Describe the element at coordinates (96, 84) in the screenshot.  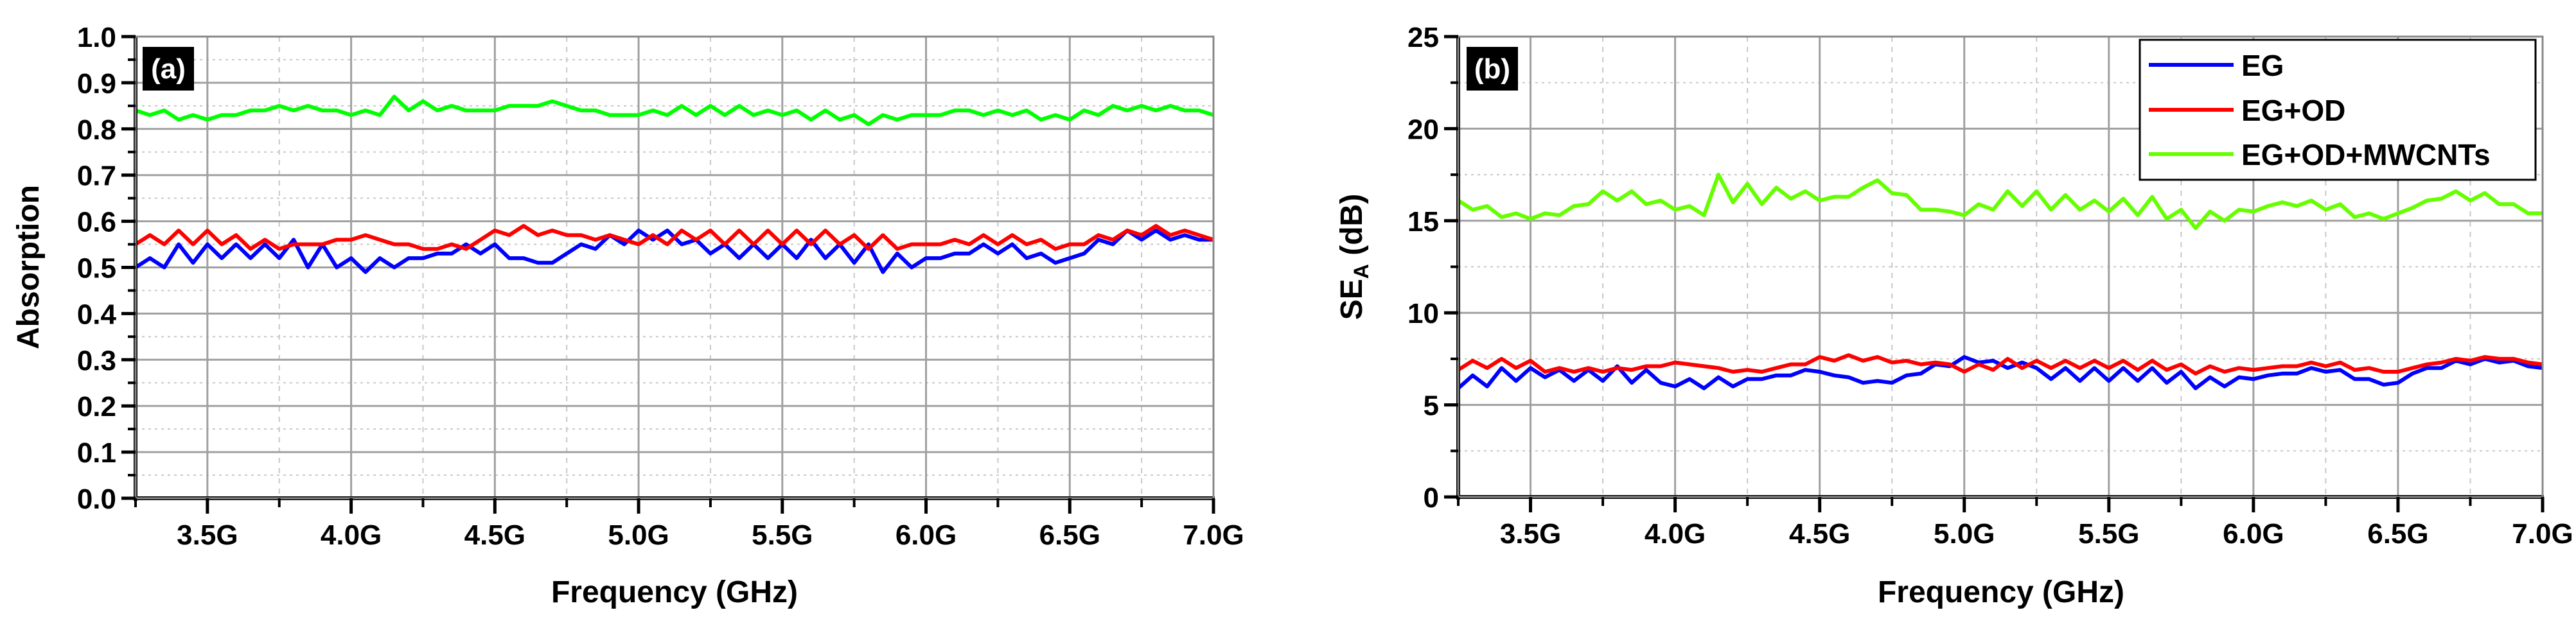
I see `y-tick-label: 0.9` at that location.